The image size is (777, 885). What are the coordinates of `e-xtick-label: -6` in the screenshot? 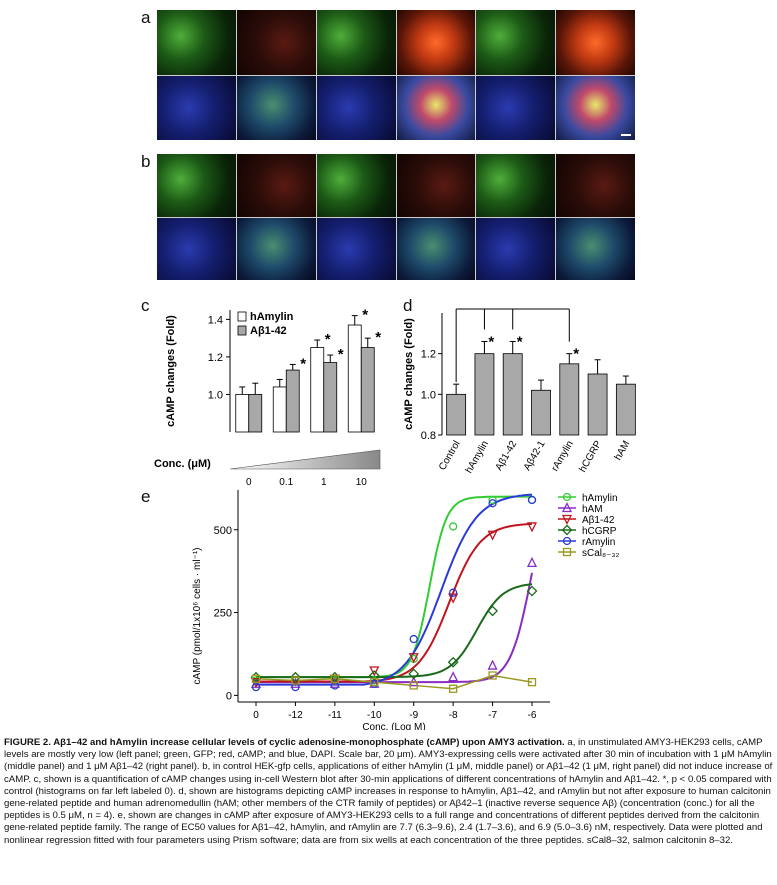 It's located at (532, 715).